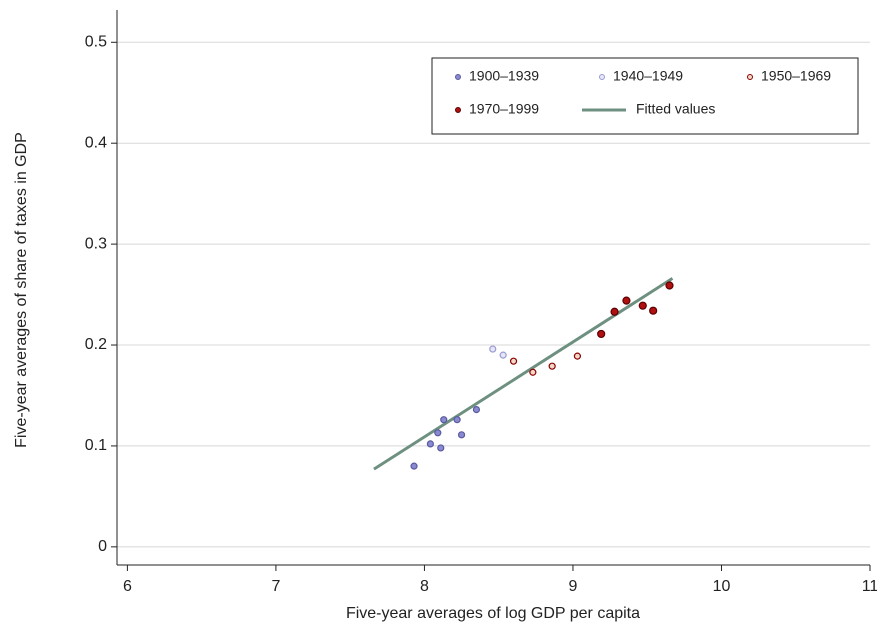 The height and width of the screenshot is (638, 877). Describe the element at coordinates (127, 586) in the screenshot. I see `x-tick-label: 6` at that location.